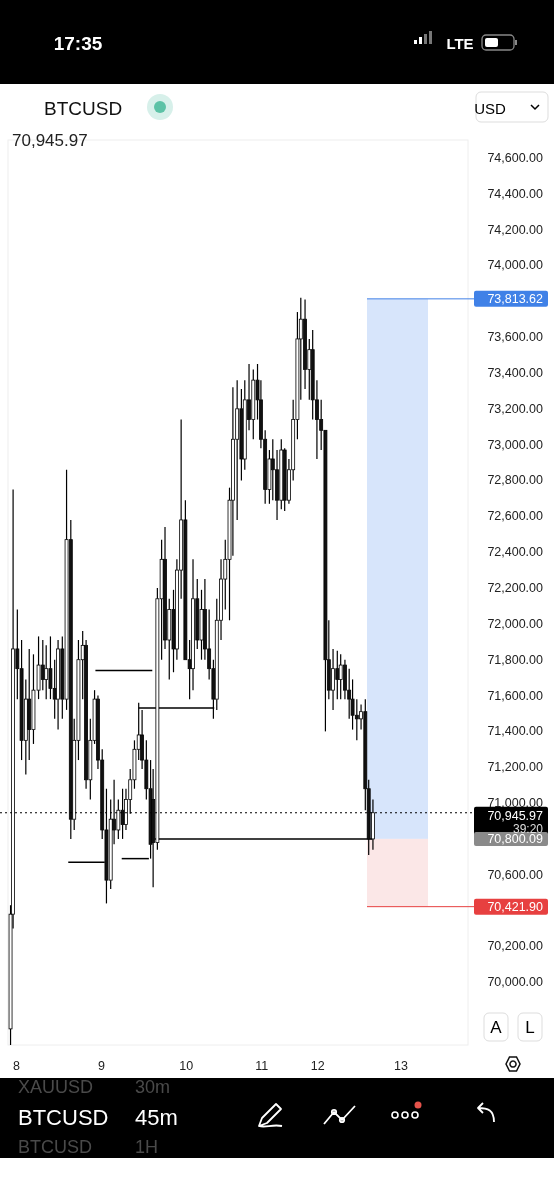 The width and height of the screenshot is (554, 1200). Describe the element at coordinates (515, 444) in the screenshot. I see `y-tick-label: 73,000.00` at that location.